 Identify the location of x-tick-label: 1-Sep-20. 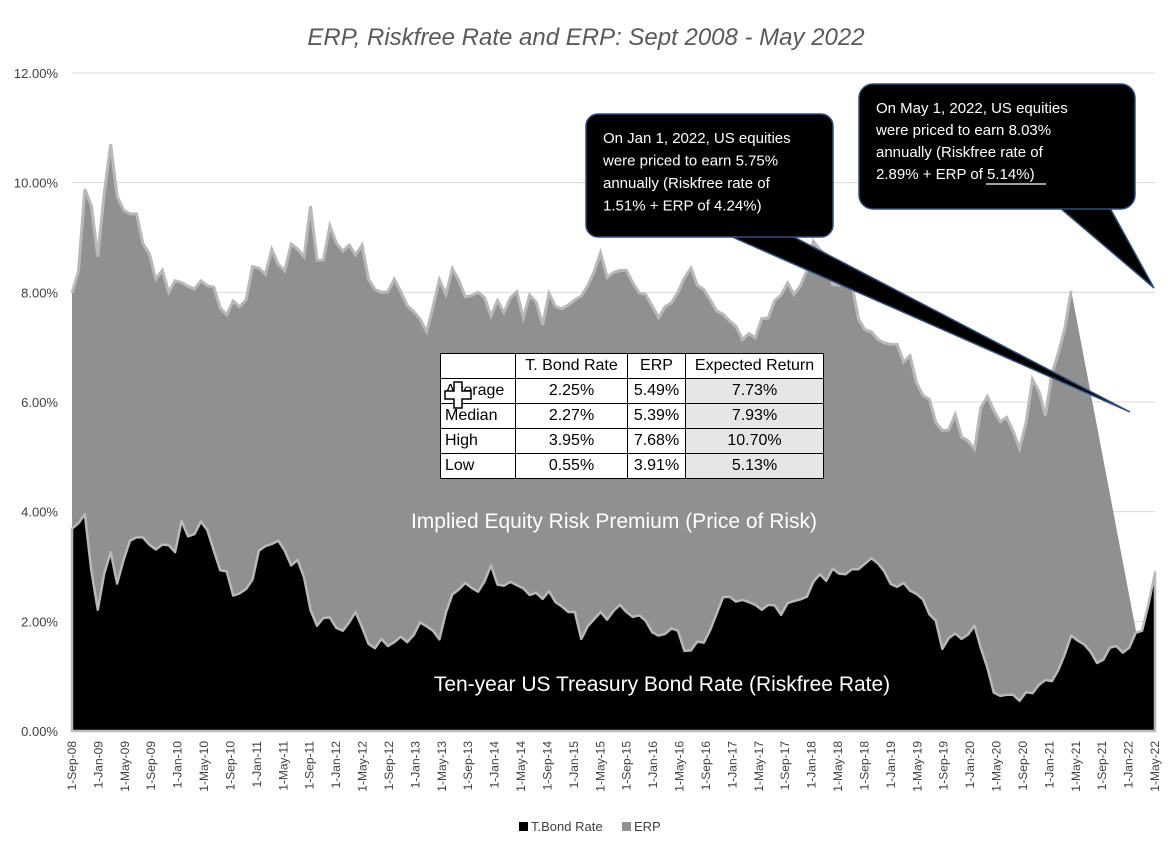
(1023, 766).